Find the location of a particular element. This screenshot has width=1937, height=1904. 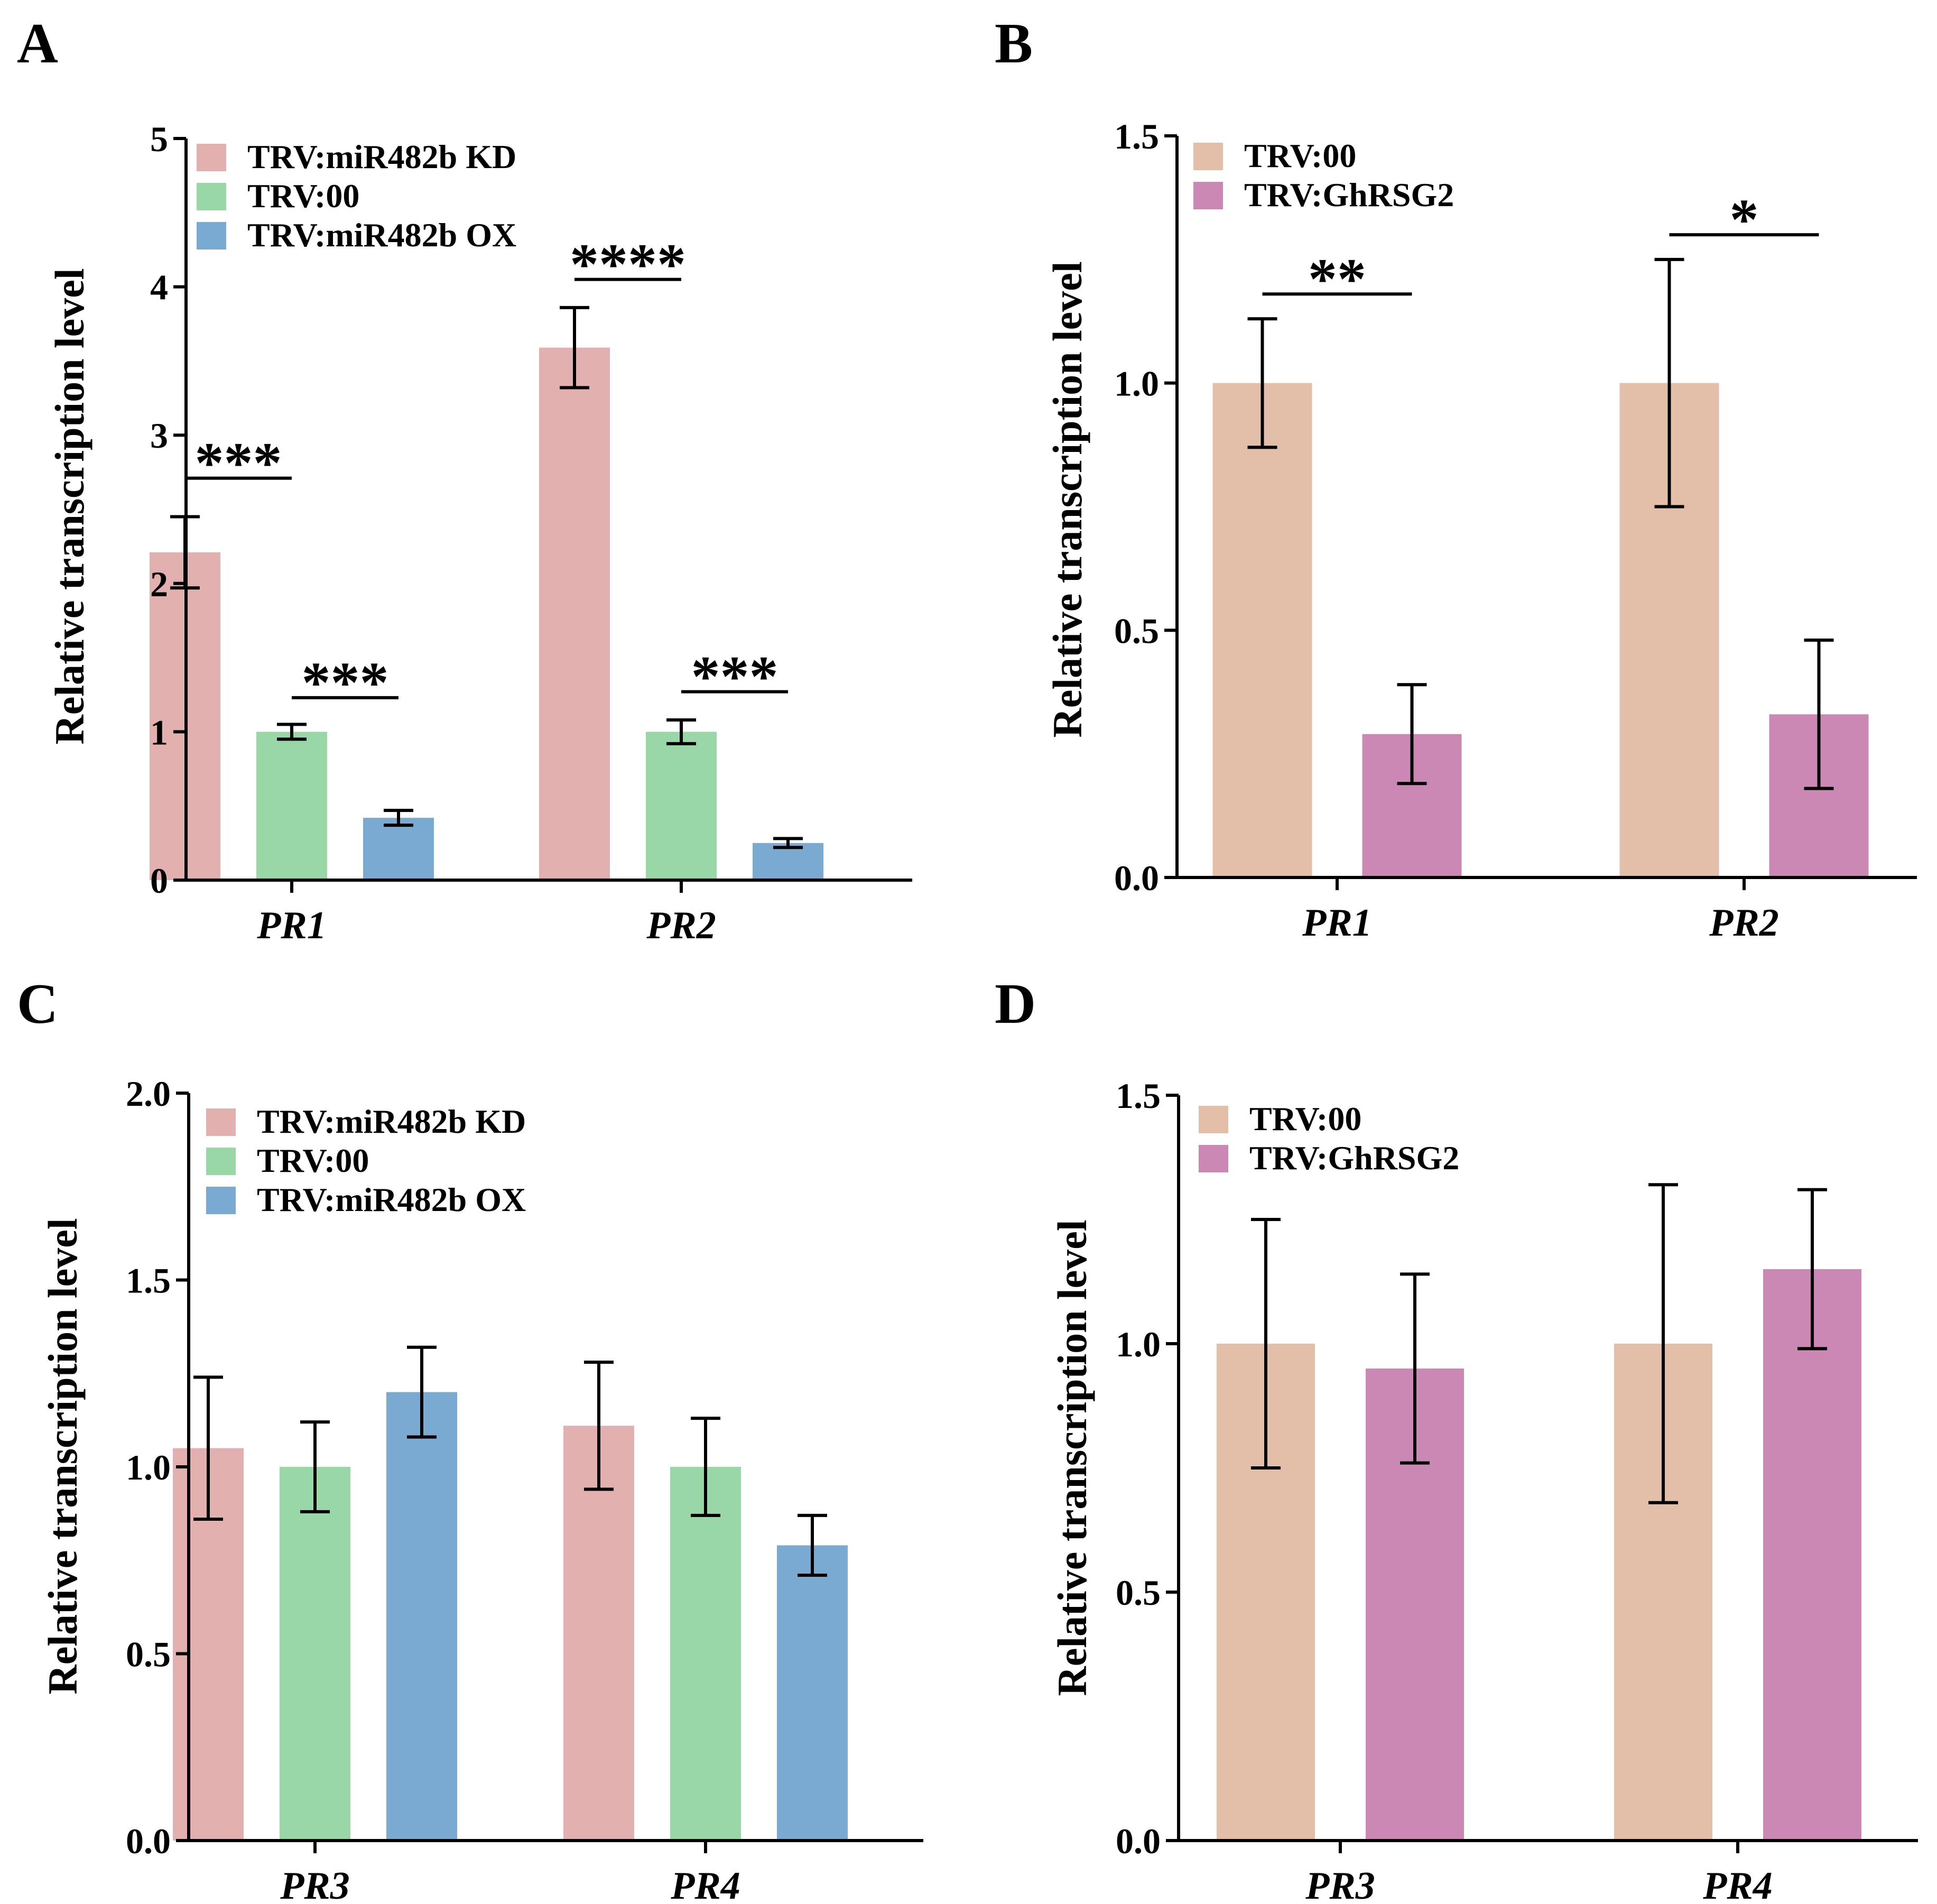

legend-label-b-1: TRV:GhRSG2 is located at coordinates (1349, 195).